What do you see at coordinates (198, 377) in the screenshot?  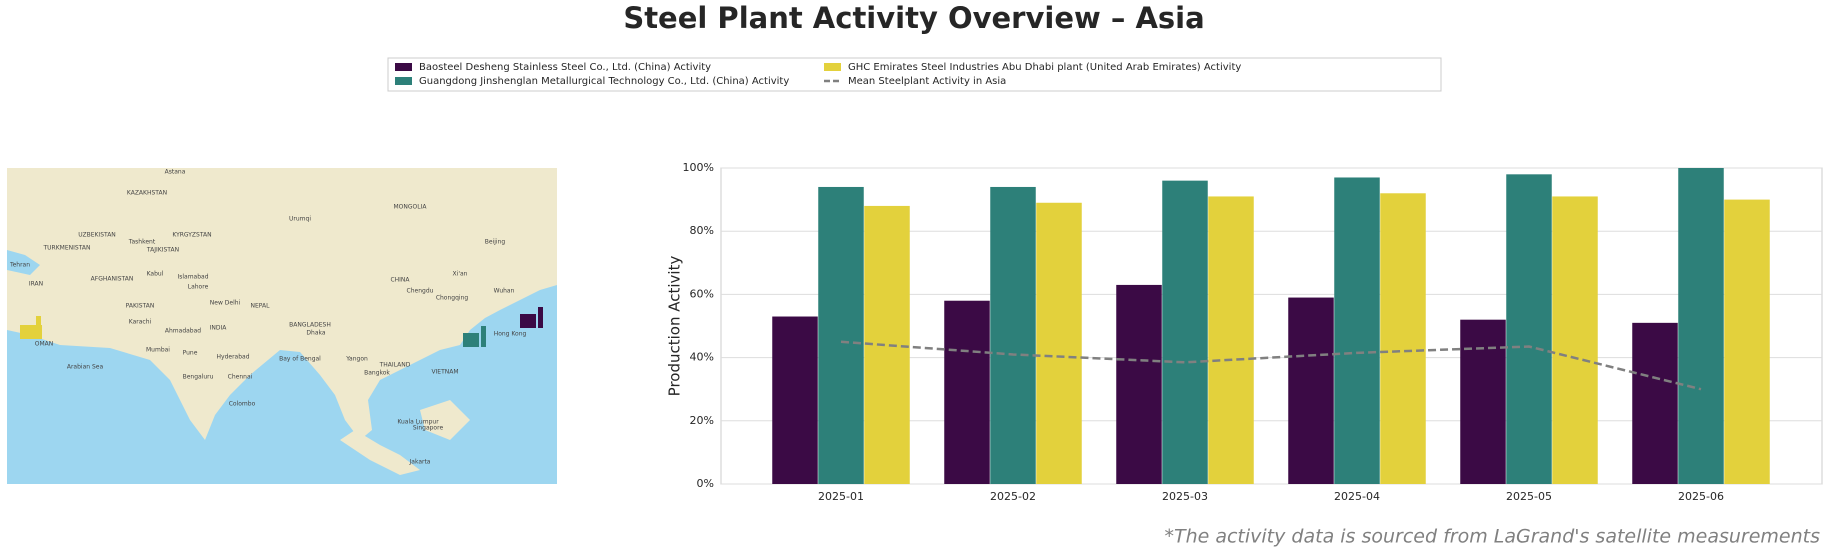 I see `map-label: Bengaluru` at bounding box center [198, 377].